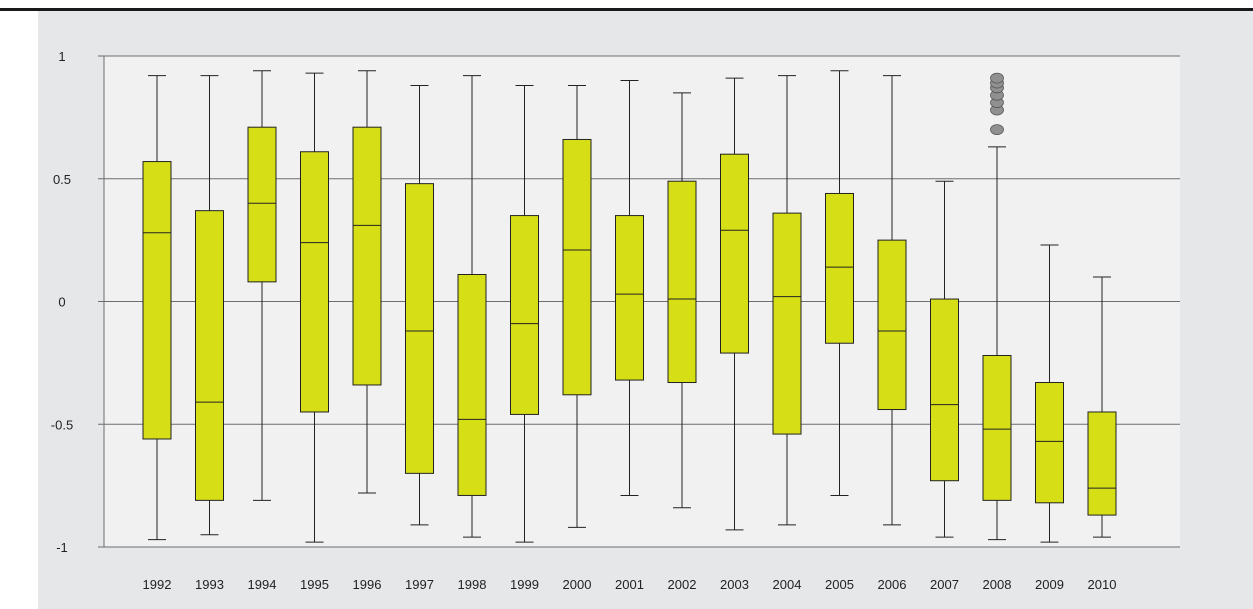  What do you see at coordinates (577, 584) in the screenshot?
I see `x-tick-label: 2000` at bounding box center [577, 584].